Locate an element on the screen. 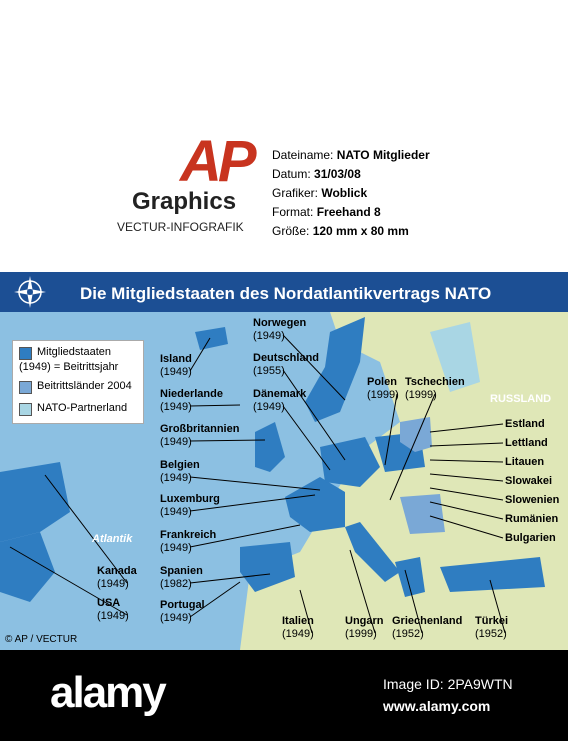 Image resolution: width=568 pixels, height=741 pixels. iberia is located at coordinates (267, 567).